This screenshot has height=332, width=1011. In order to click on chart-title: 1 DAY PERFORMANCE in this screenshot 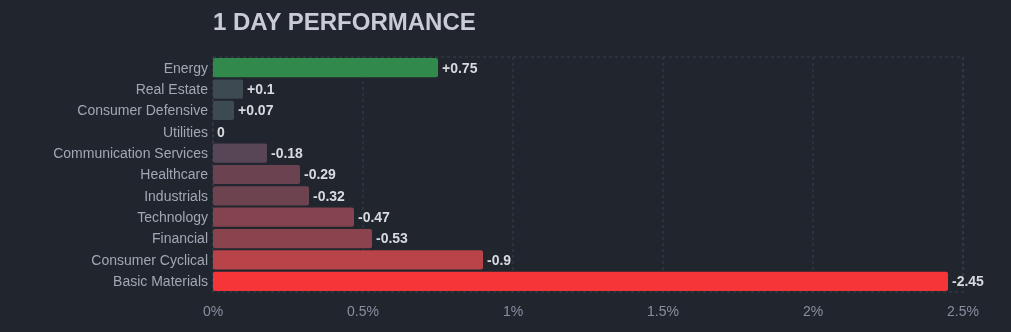, I will do `click(344, 21)`.